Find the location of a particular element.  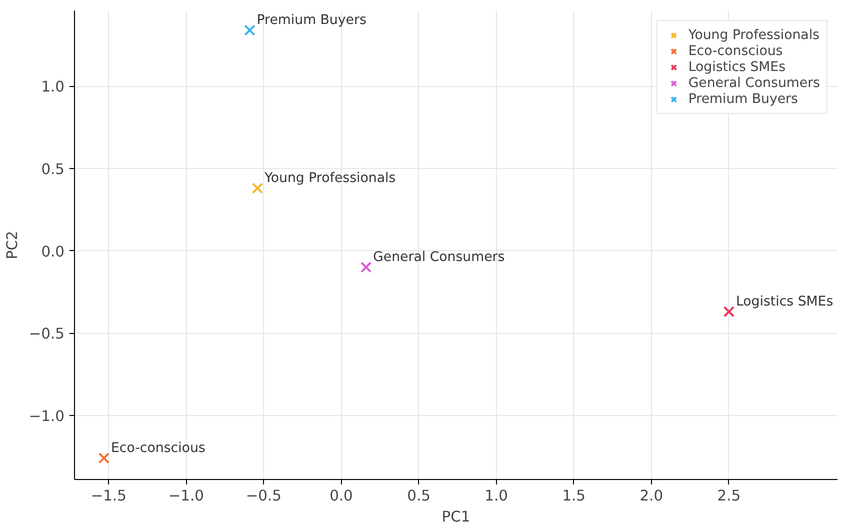

y-tick-label: 0.0 is located at coordinates (53, 251).